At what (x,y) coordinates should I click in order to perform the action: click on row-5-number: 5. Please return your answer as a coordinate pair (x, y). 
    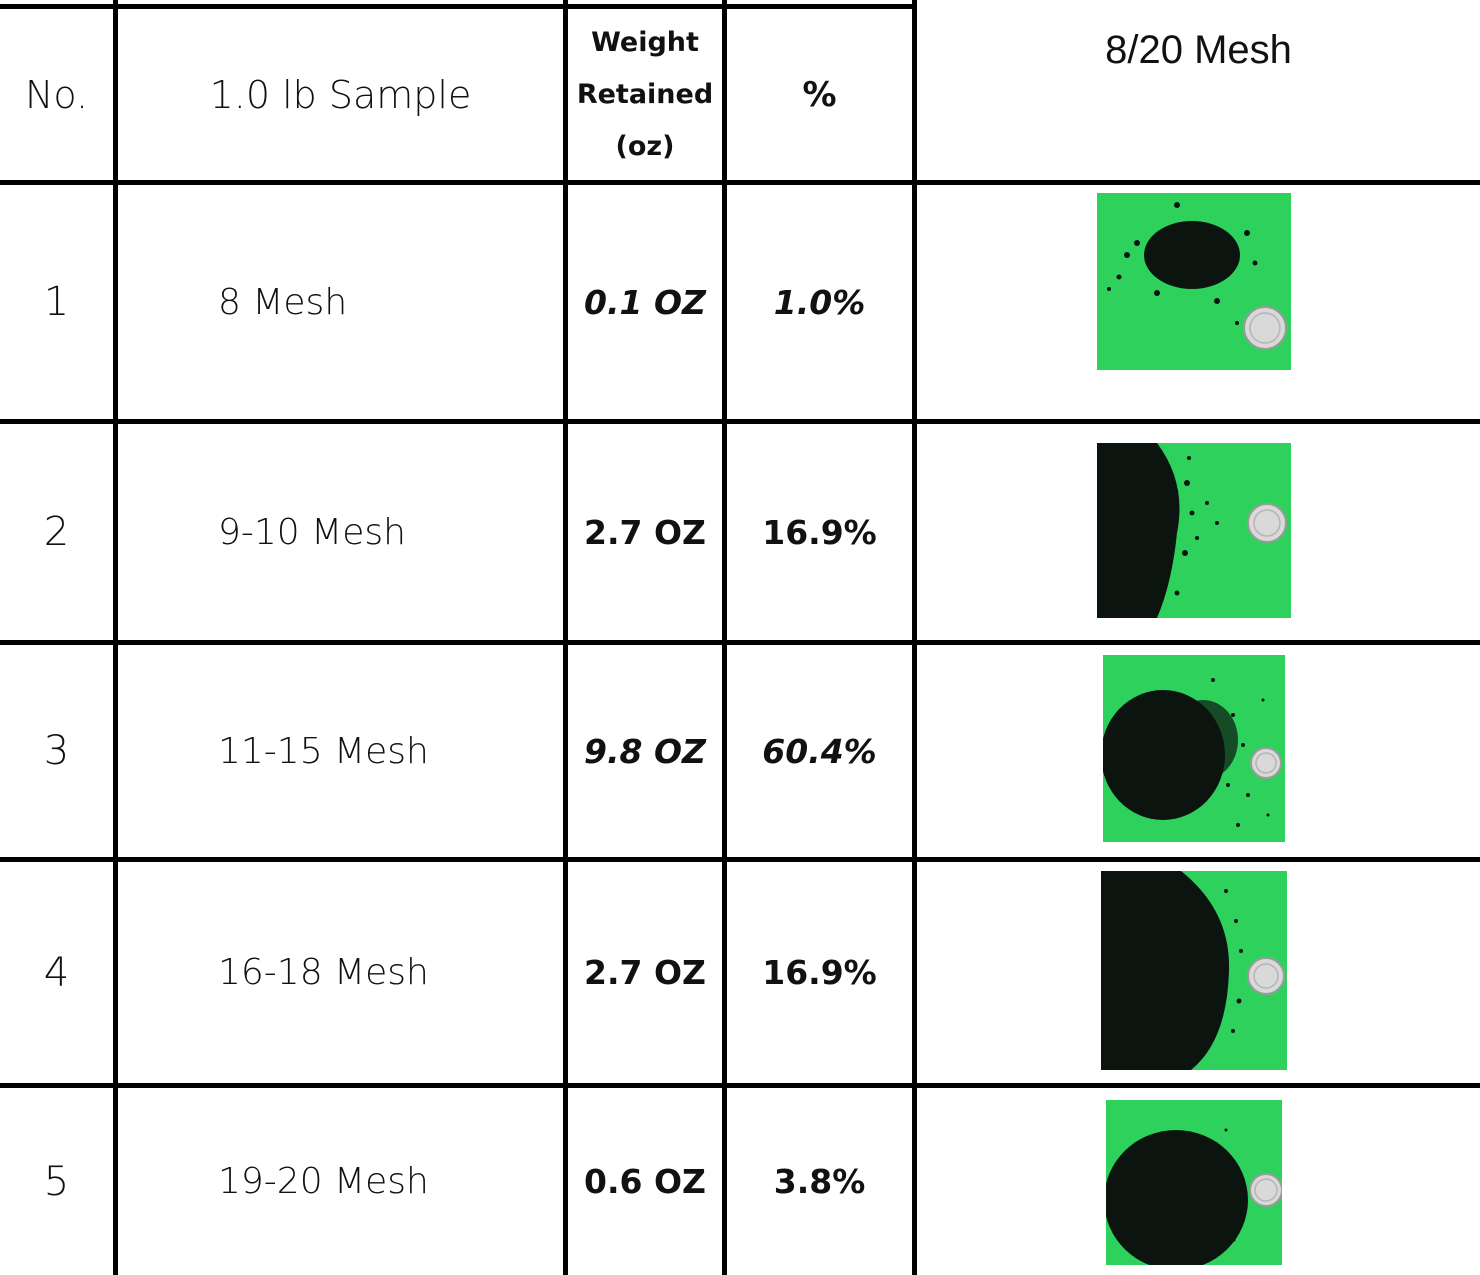
    Looking at the image, I should click on (56, 1181).